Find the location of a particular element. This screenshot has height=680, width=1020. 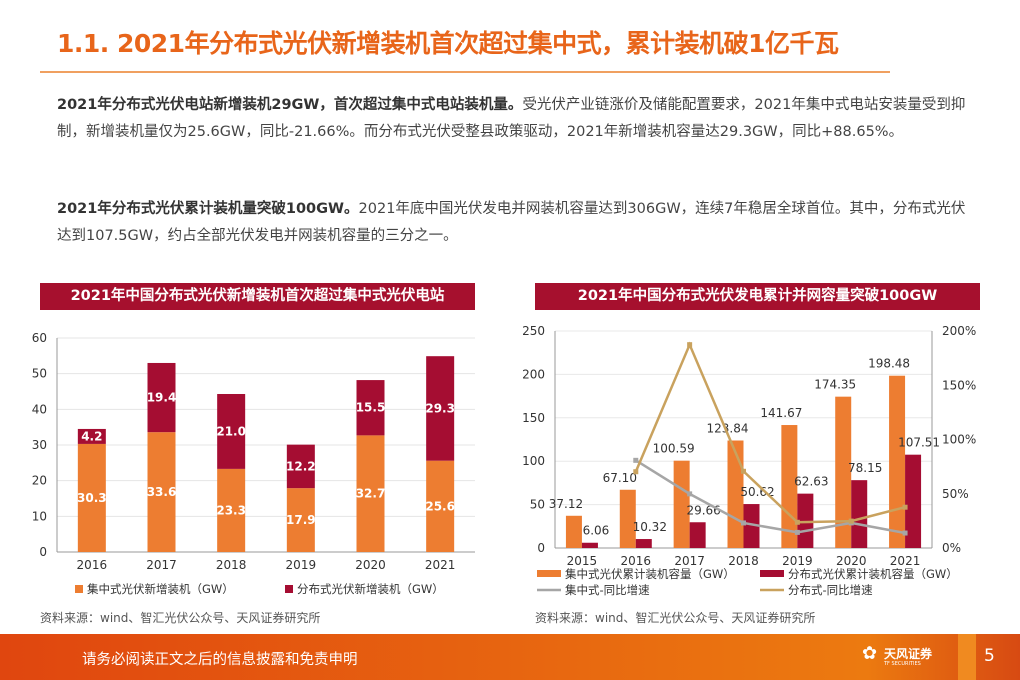

legend-label: 分布式光伏新增装机（GW） is located at coordinates (370, 589).